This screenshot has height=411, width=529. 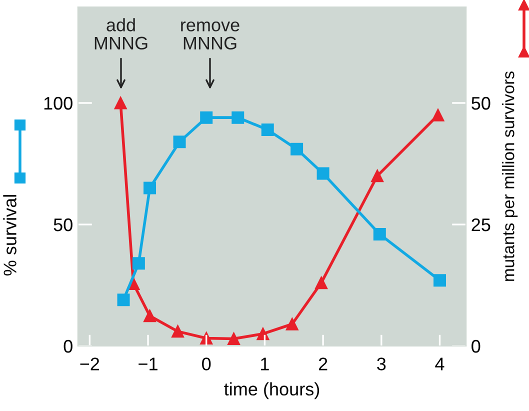 What do you see at coordinates (323, 364) in the screenshot?
I see `x-tick-label: 2` at bounding box center [323, 364].